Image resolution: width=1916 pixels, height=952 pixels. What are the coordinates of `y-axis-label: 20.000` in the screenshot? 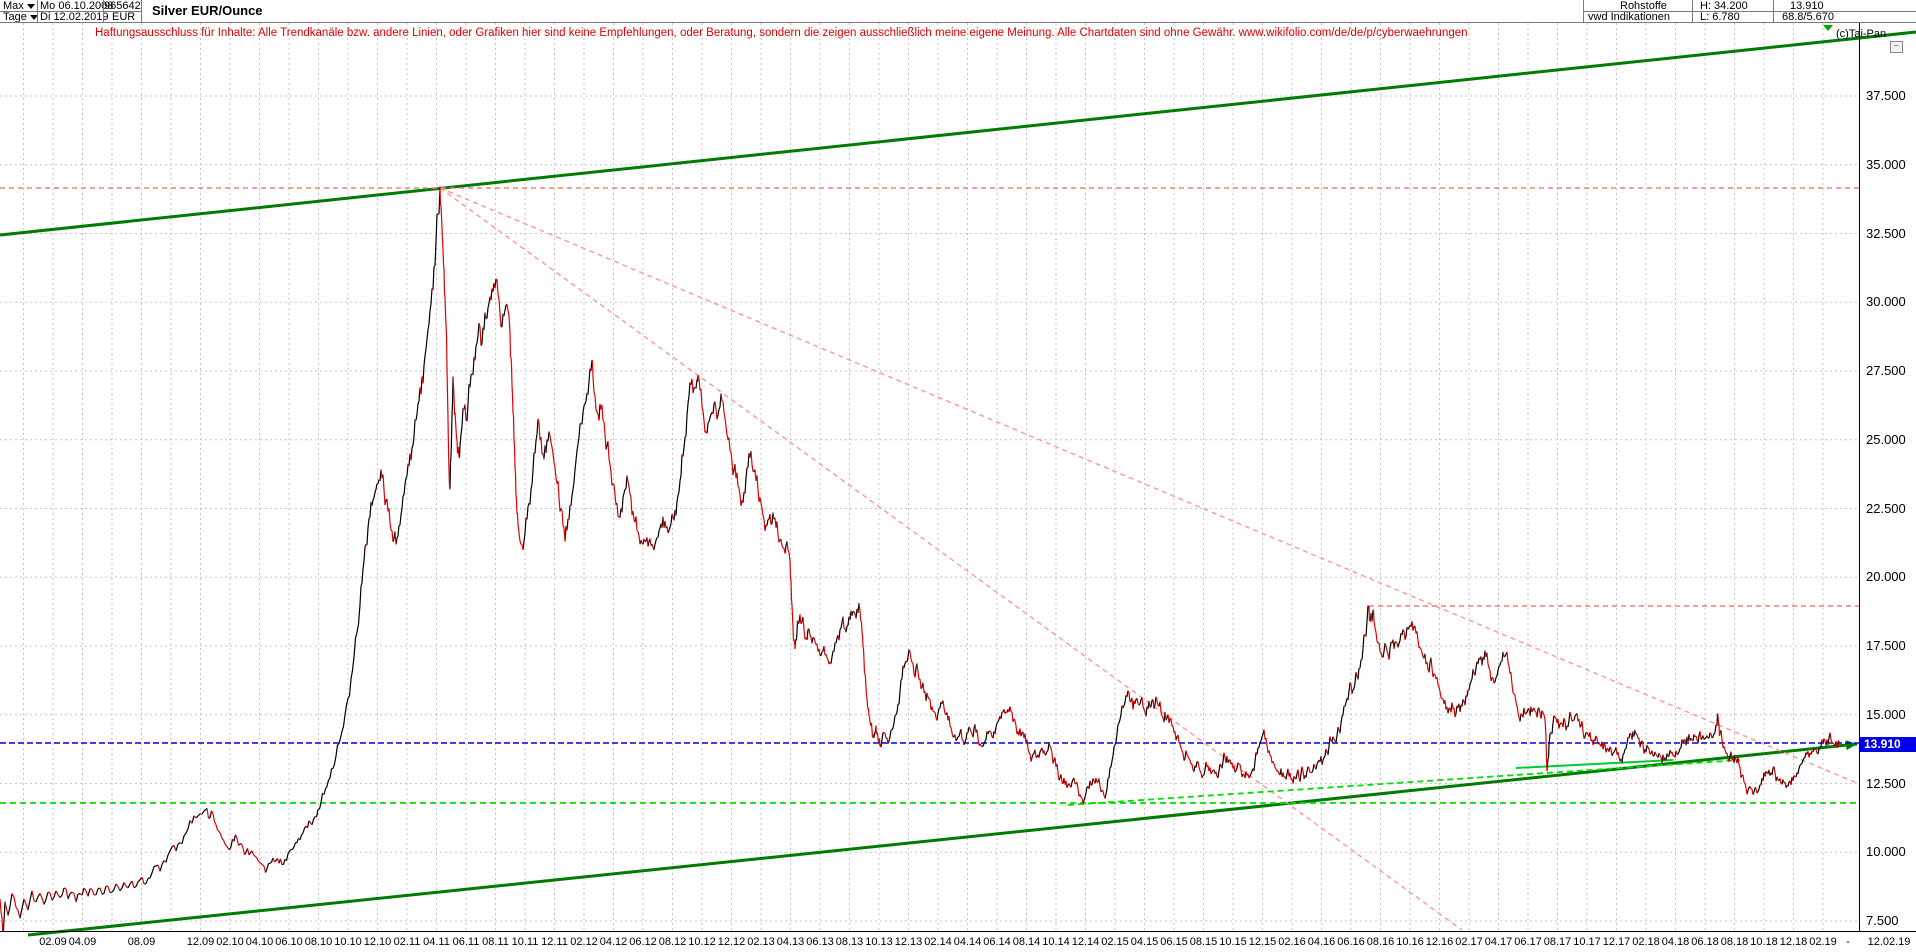 It's located at (1886, 577).